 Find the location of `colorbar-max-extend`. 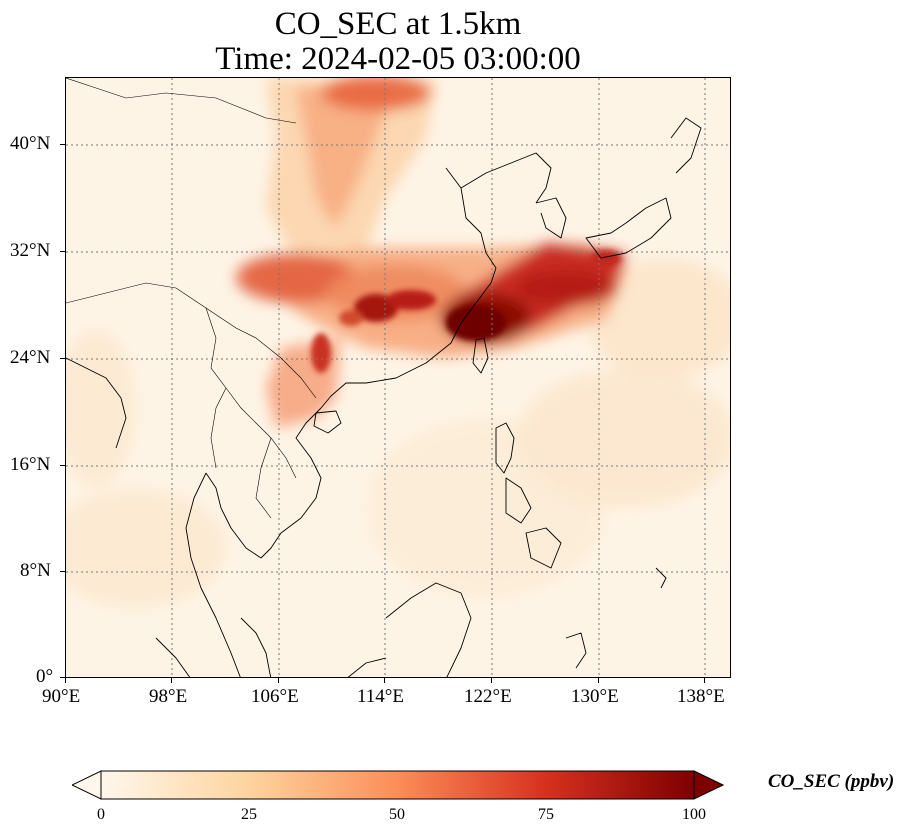

colorbar-max-extend is located at coordinates (708, 785).